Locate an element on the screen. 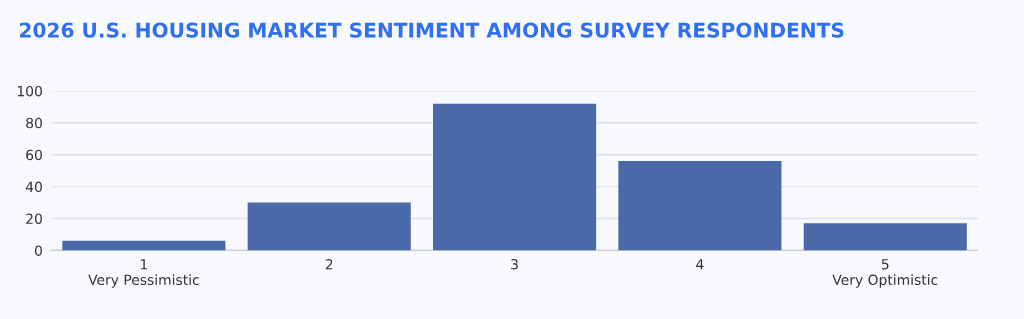 Image resolution: width=1024 pixels, height=319 pixels. x-tick-label: 1 Very Pessimistic is located at coordinates (143, 273).